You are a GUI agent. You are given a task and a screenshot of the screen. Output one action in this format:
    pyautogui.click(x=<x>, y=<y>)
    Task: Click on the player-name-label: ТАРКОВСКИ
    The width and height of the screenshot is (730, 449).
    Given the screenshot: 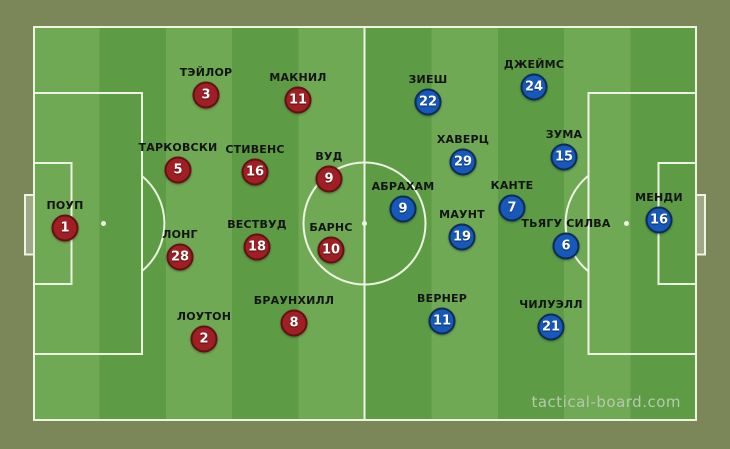 What is the action you would take?
    pyautogui.click(x=178, y=147)
    